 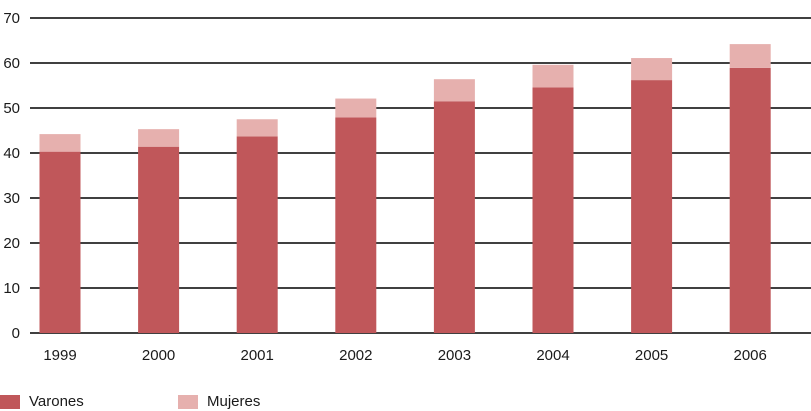 What do you see at coordinates (652, 69) in the screenshot?
I see `bar-mujeres-2005` at bounding box center [652, 69].